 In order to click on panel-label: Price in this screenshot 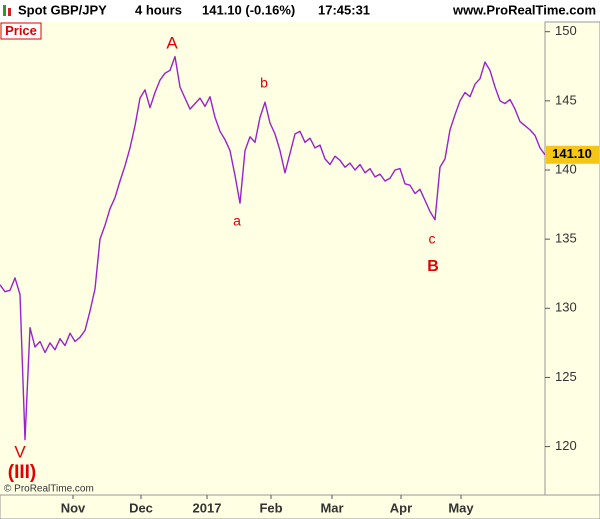, I will do `click(21, 30)`.